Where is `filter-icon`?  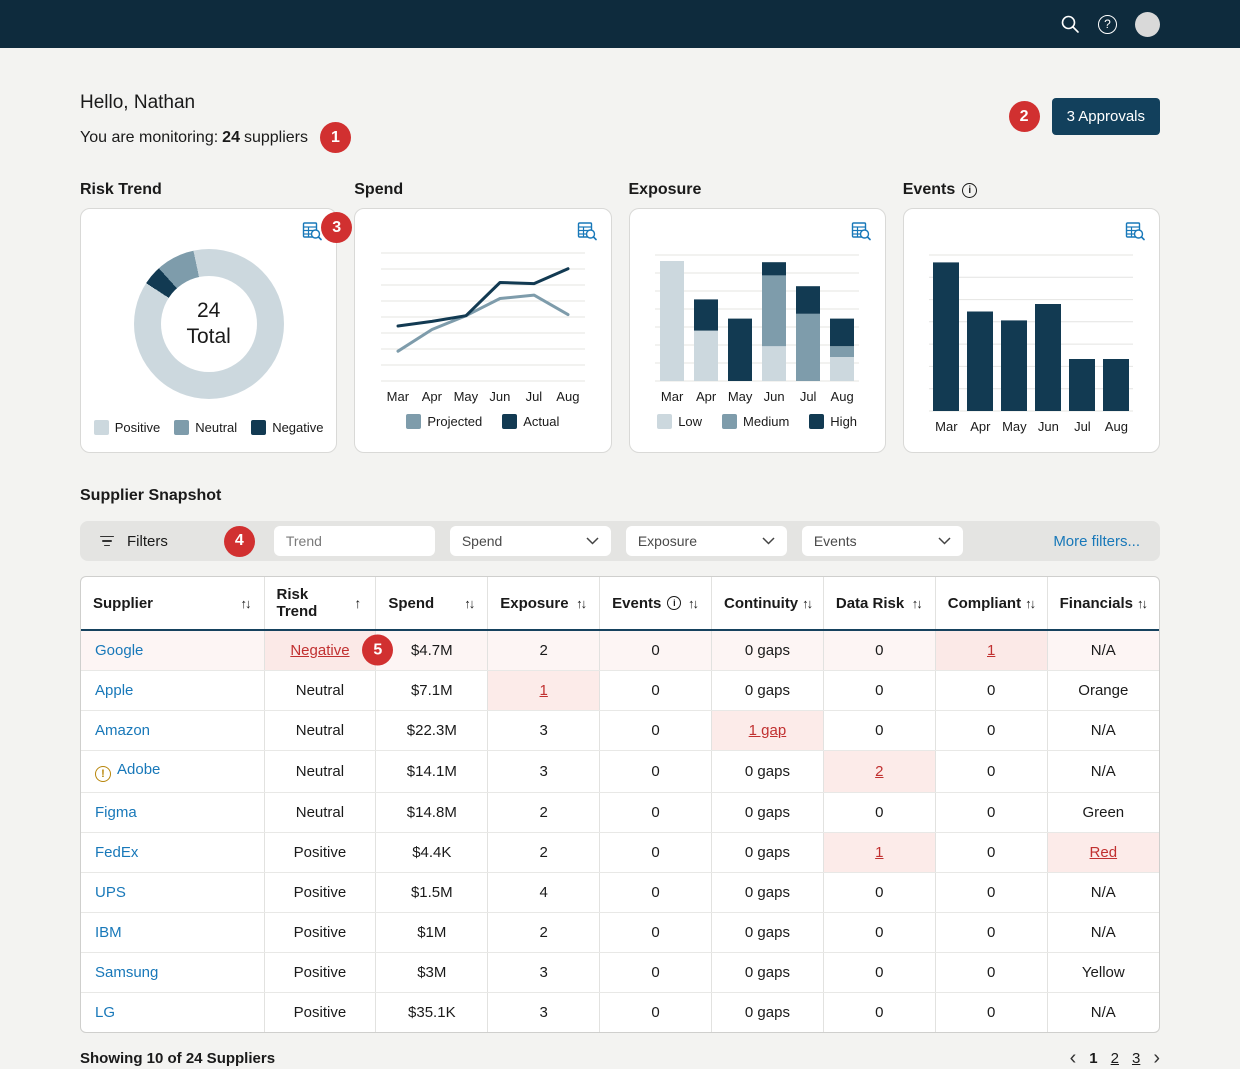 filter-icon is located at coordinates (107, 541).